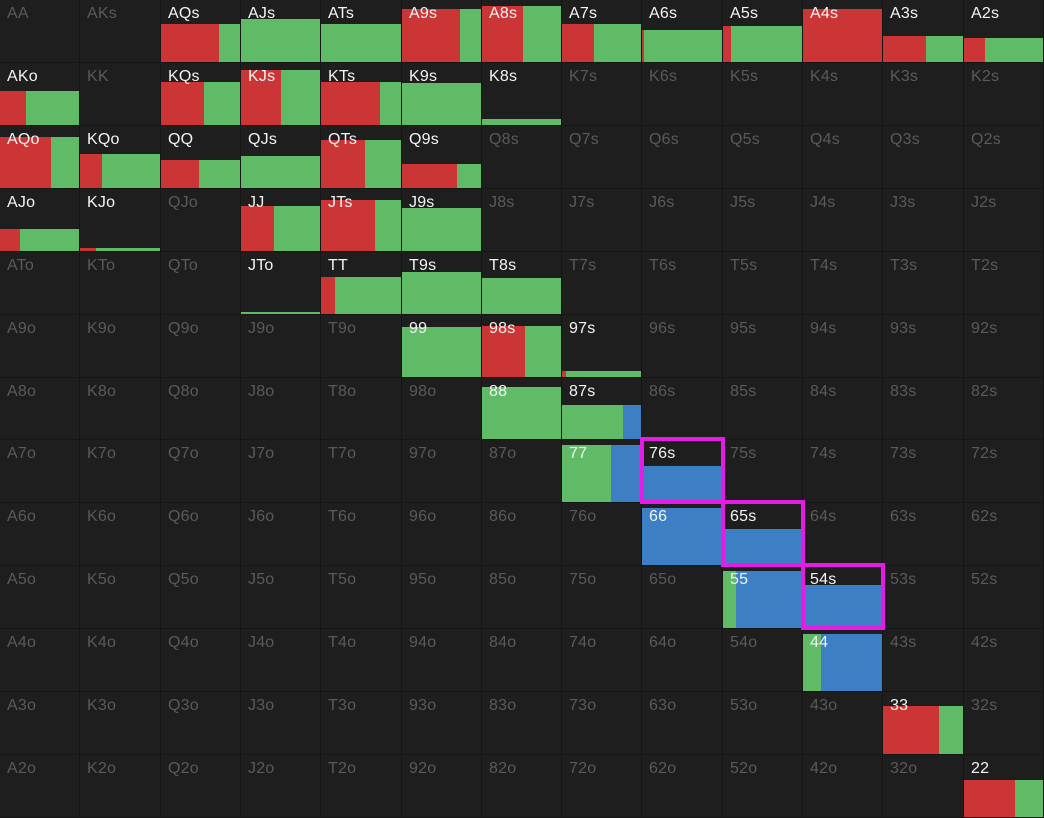 This screenshot has height=818, width=1044. Describe the element at coordinates (602, 283) in the screenshot. I see `hand-cell-t7s: T7s` at that location.